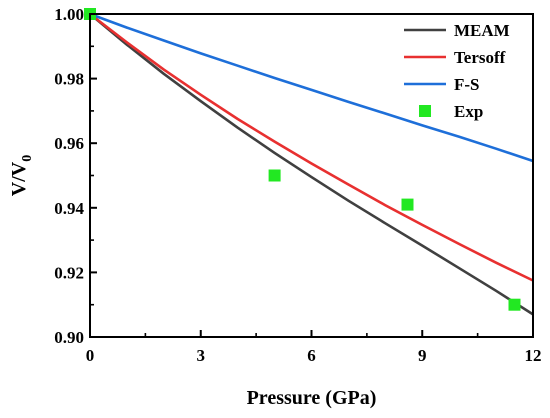 Image resolution: width=550 pixels, height=418 pixels. Describe the element at coordinates (69, 79) in the screenshot. I see `y-tick-label: 0.98` at that location.